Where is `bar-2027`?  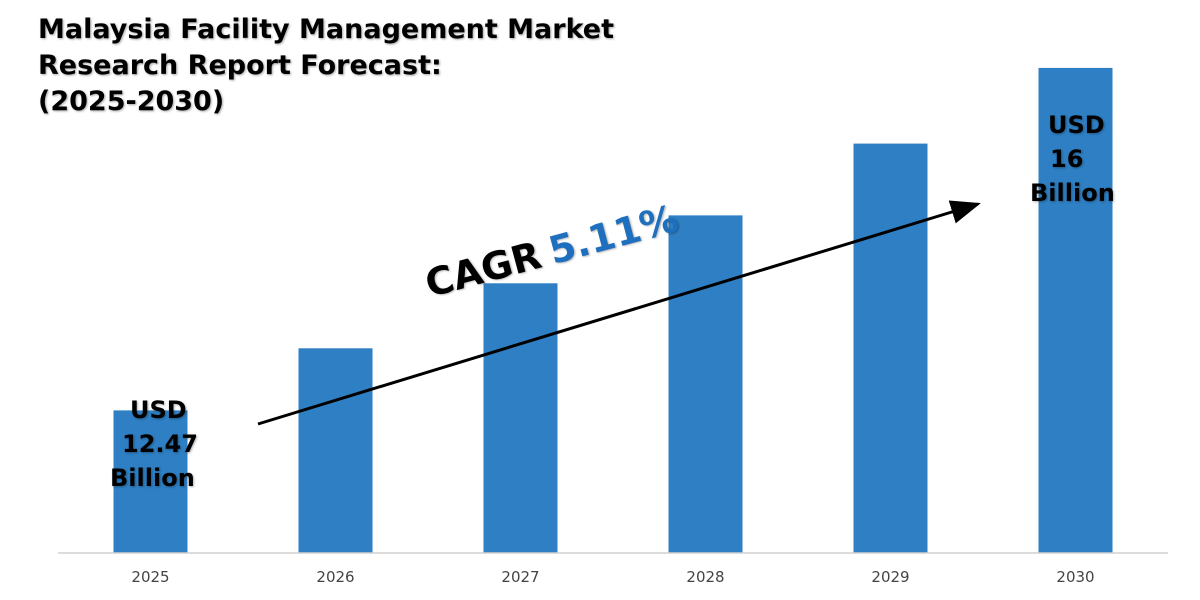
bar-2027 is located at coordinates (520, 418).